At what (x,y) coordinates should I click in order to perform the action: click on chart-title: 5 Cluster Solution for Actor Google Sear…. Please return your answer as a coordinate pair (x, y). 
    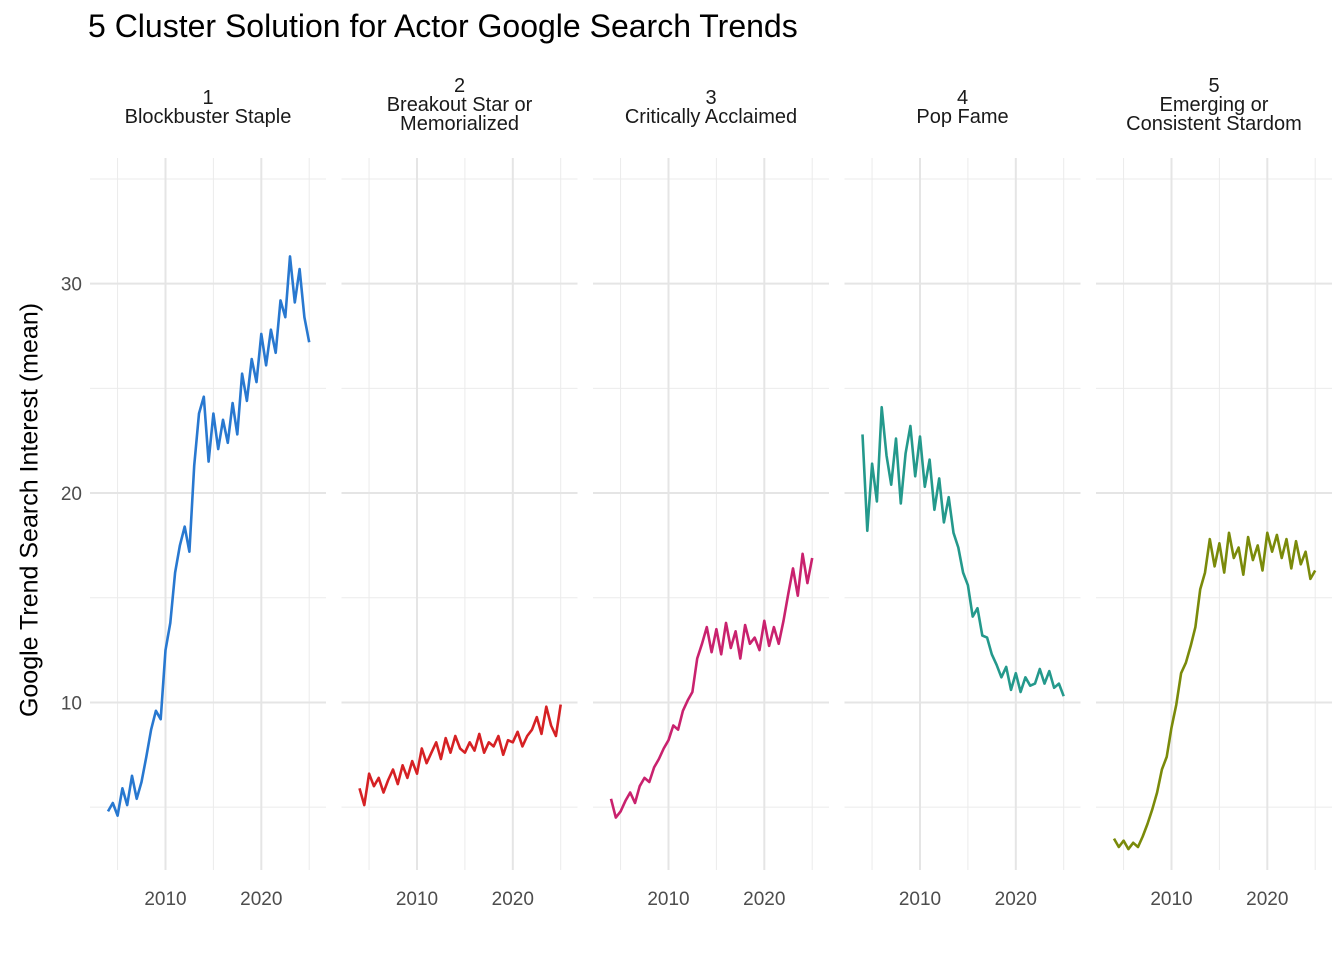
    Looking at the image, I should click on (443, 26).